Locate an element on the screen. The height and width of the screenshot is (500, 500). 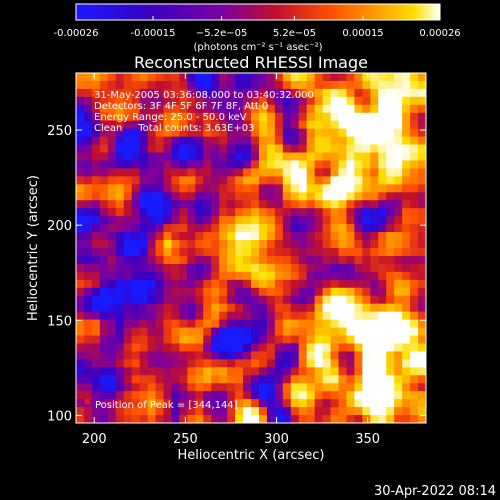
colorbar-tick-label: −5.2e−05 is located at coordinates (222, 33).